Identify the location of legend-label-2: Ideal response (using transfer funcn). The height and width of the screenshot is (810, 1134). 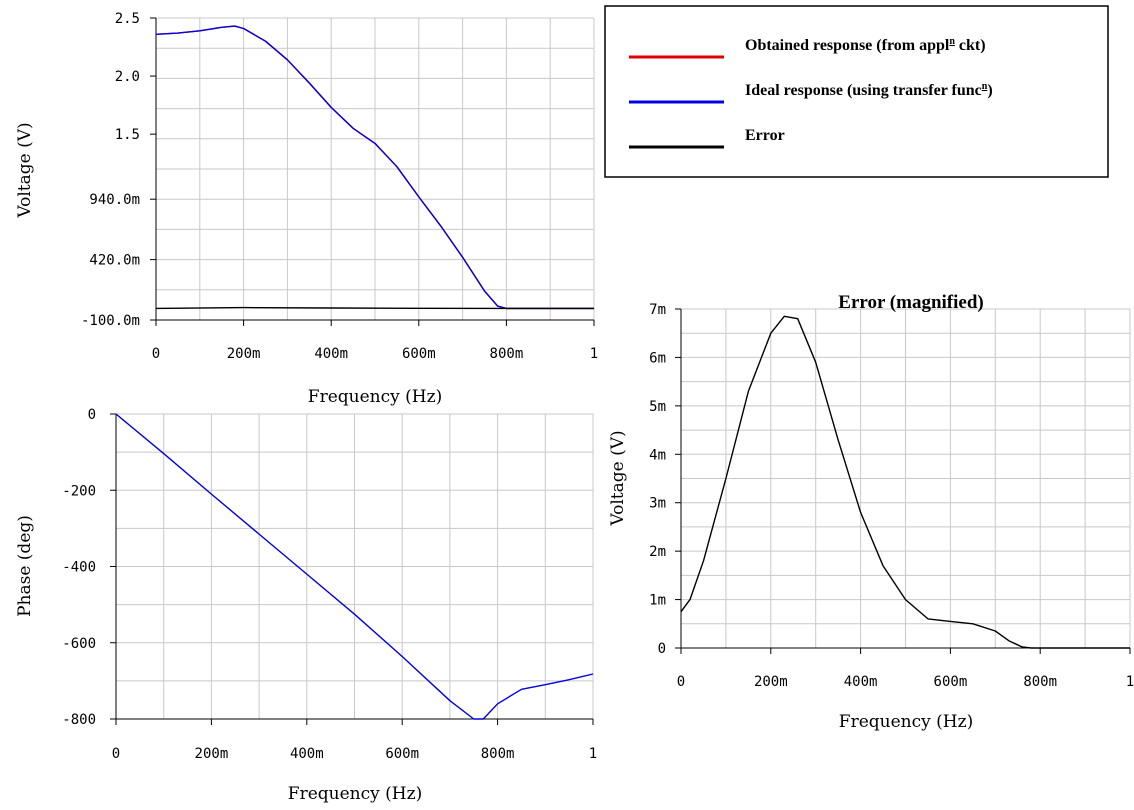
(869, 90).